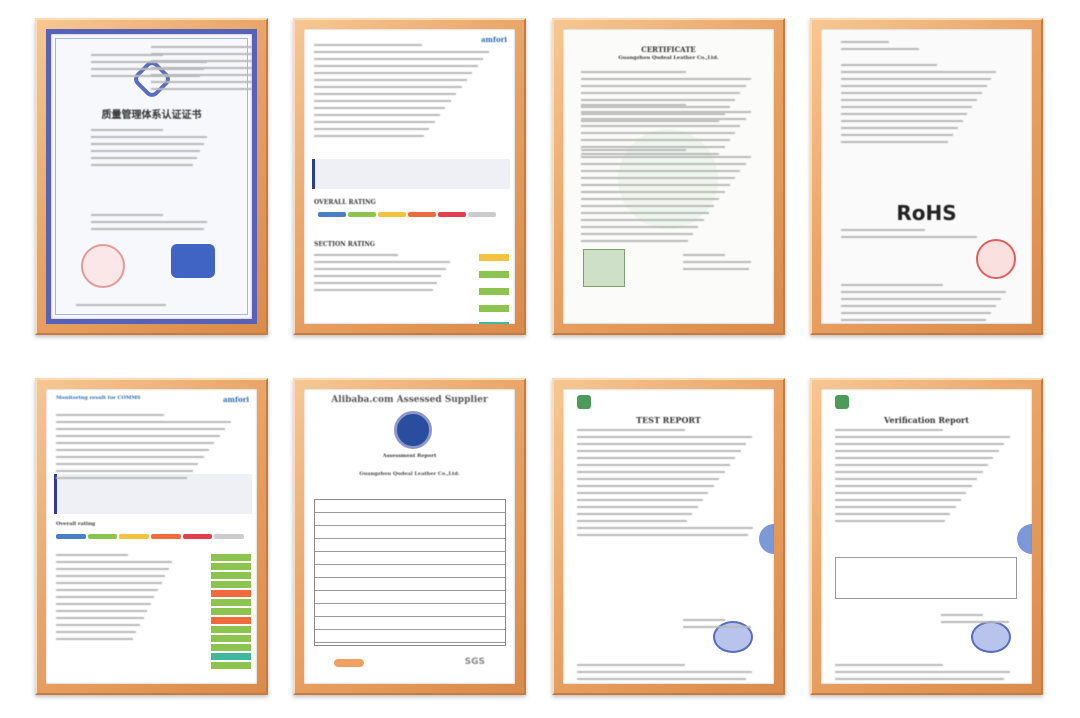  What do you see at coordinates (494, 39) in the screenshot?
I see `brand-logo: amfori` at bounding box center [494, 39].